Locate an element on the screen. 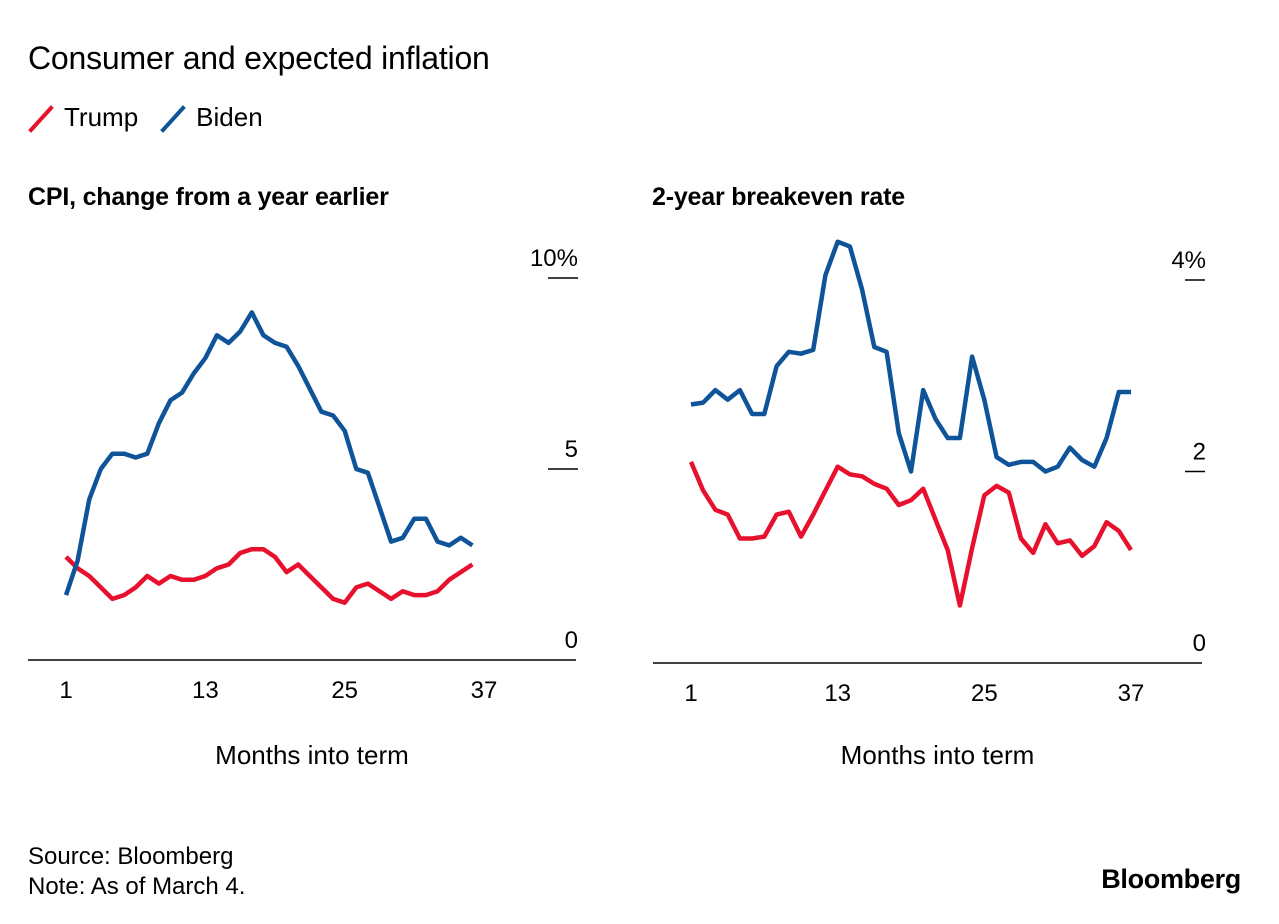 The image size is (1279, 924). legend-label-biden: Biden is located at coordinates (229, 117).